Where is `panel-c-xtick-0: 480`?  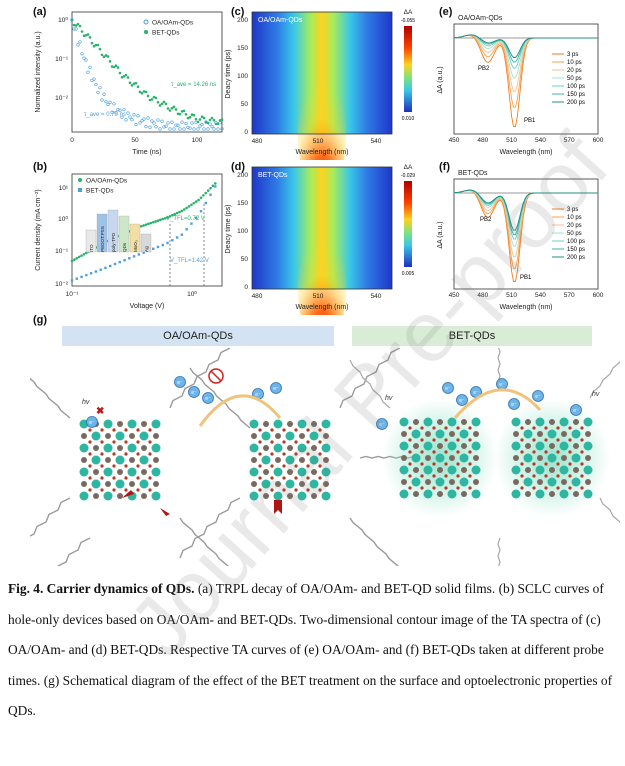 panel-c-xtick-0: 480 is located at coordinates (257, 141).